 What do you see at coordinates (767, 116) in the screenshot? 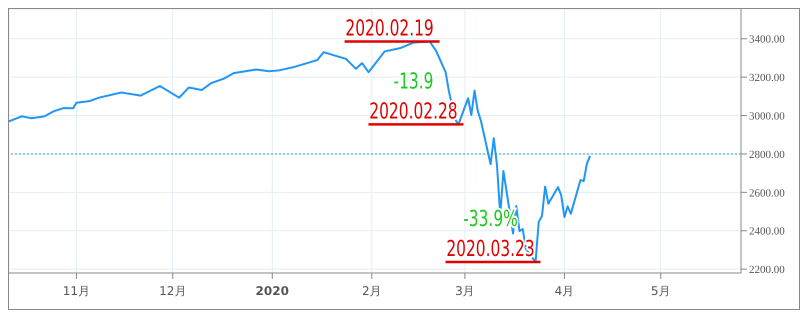
I see `y-tick-label: 3000.00` at bounding box center [767, 116].